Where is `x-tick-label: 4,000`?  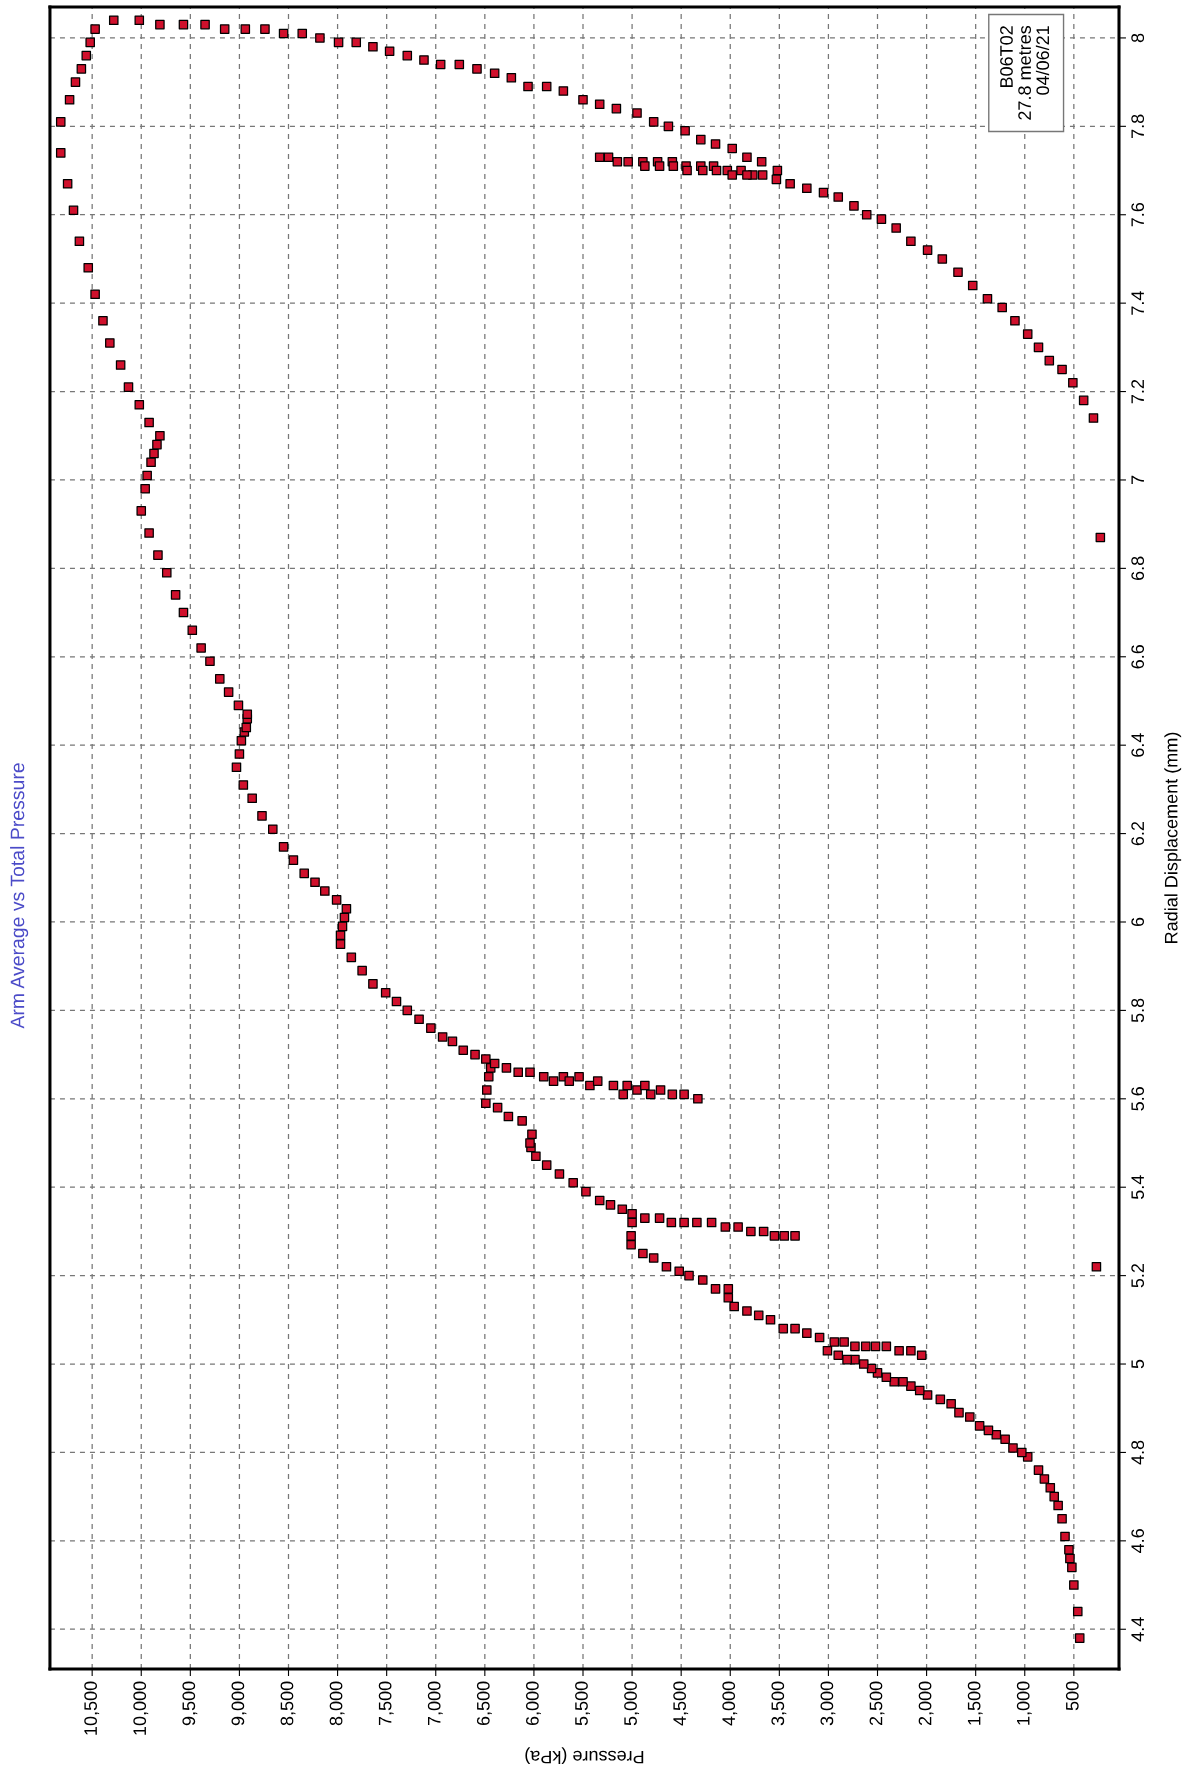 x-tick-label: 4,000 is located at coordinates (730, 1703).